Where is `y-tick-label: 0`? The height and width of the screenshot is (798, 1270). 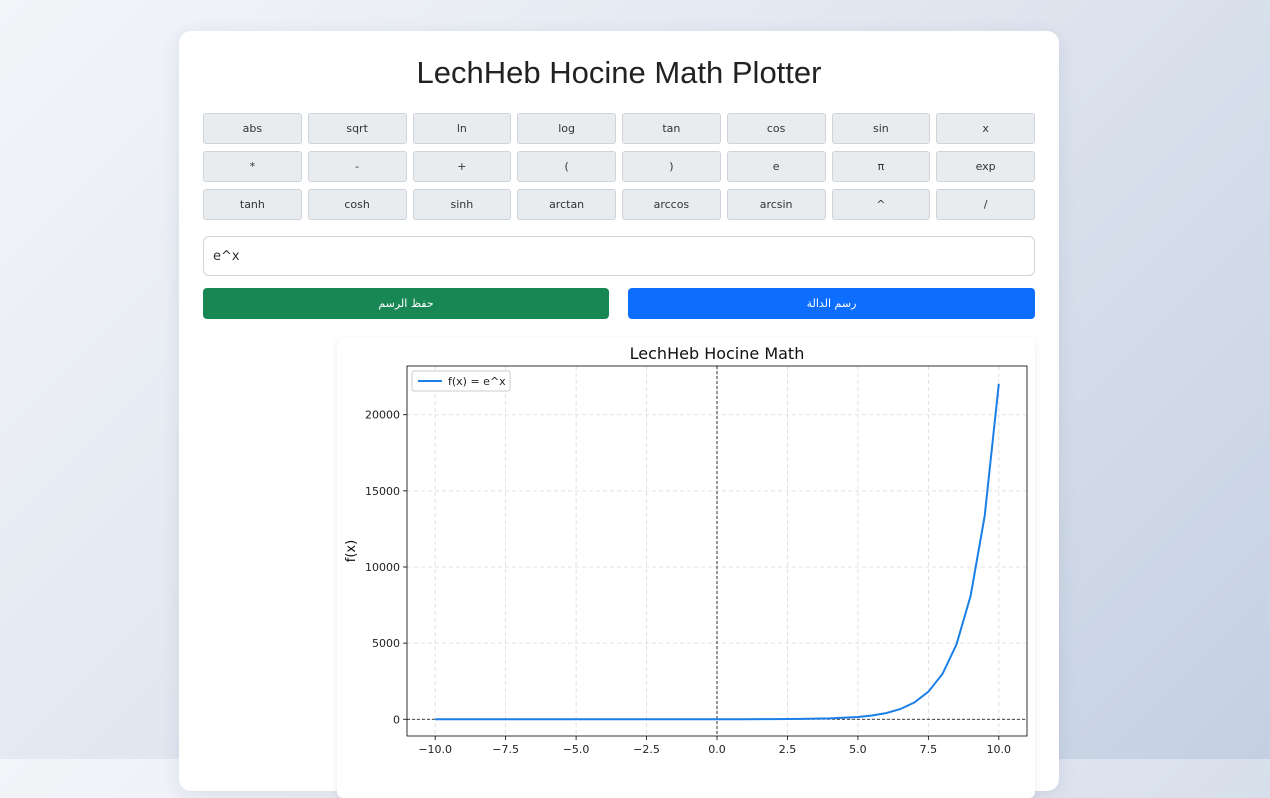
y-tick-label: 0 is located at coordinates (396, 719).